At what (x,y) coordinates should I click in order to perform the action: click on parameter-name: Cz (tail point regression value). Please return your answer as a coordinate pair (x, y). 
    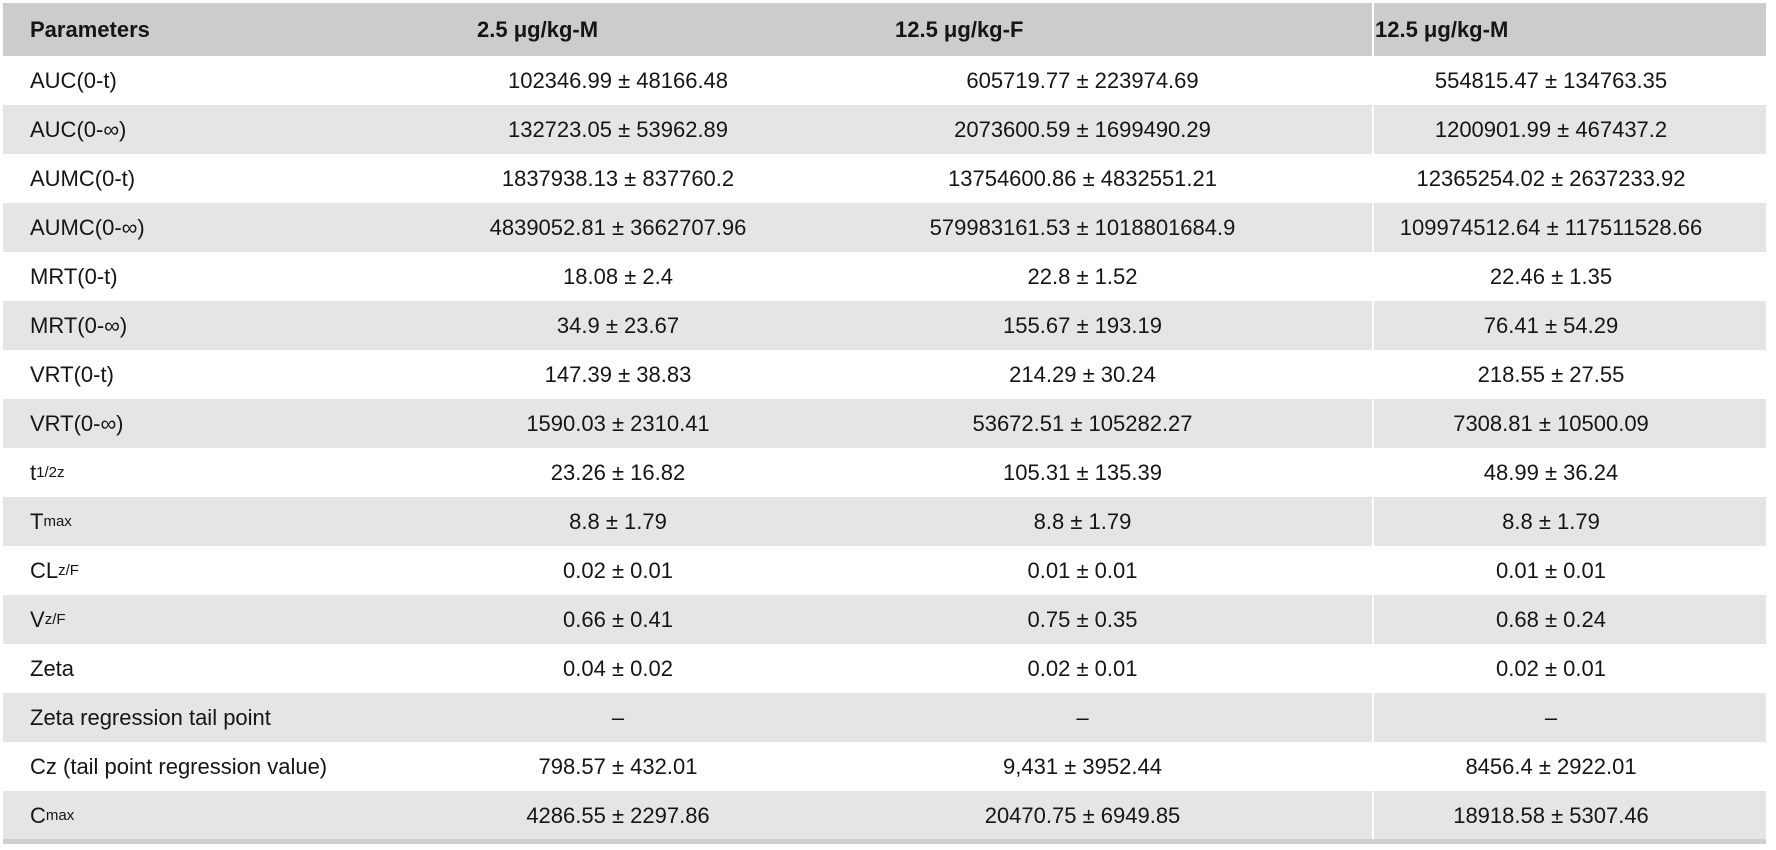
    Looking at the image, I should click on (223, 766).